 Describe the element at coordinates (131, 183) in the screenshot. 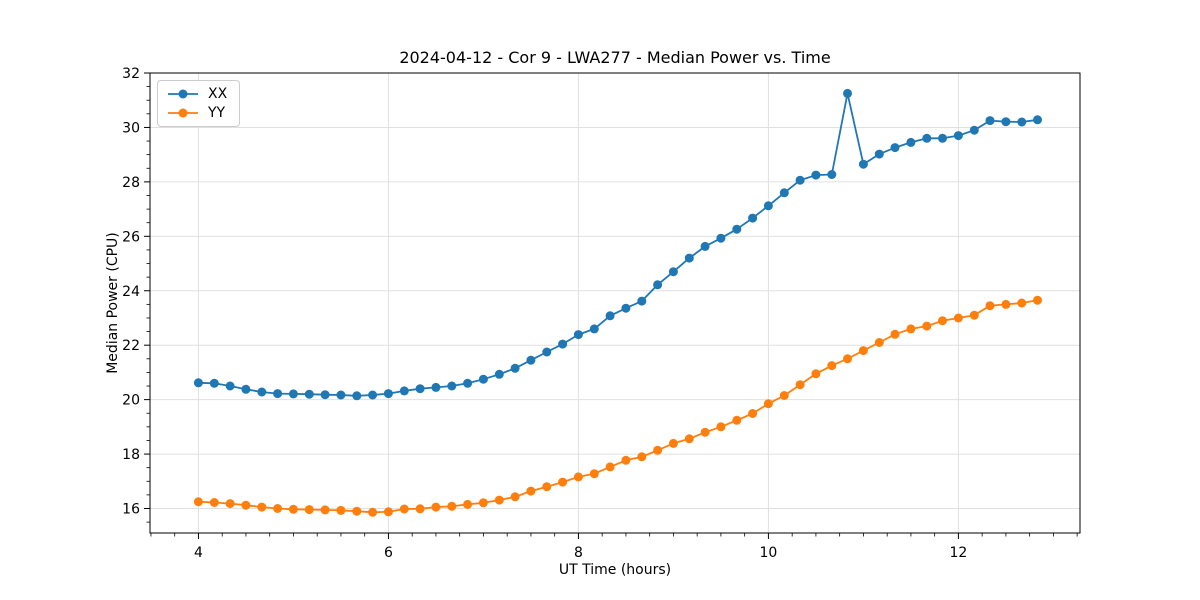

I see `svg-text: 28` at that location.